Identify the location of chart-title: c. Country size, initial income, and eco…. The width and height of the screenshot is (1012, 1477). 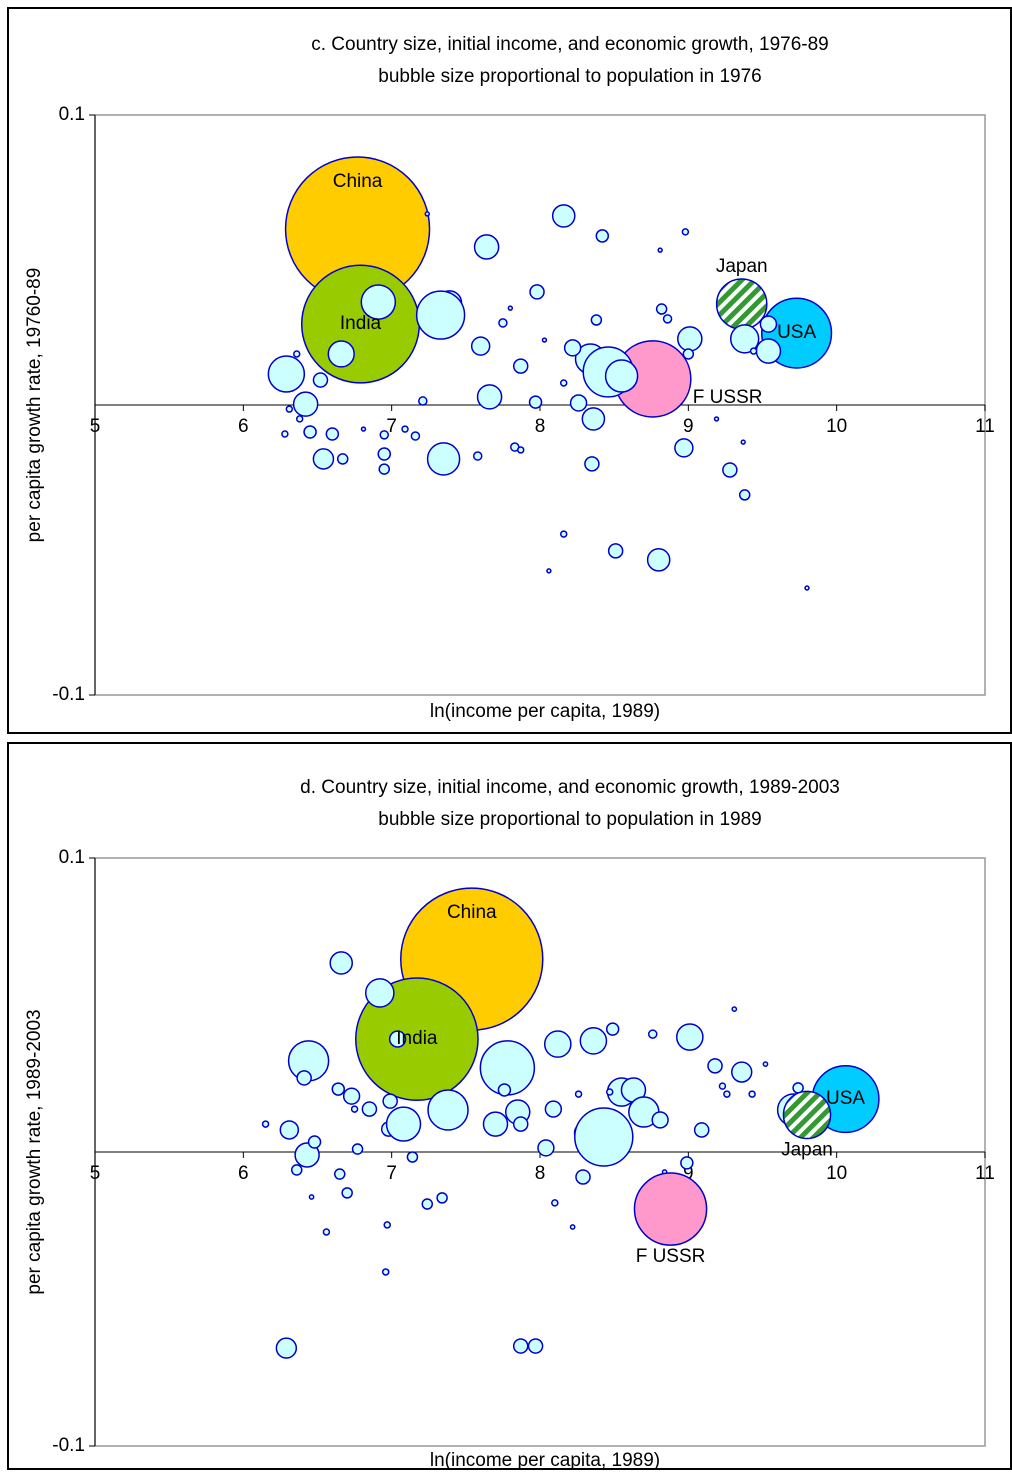
(569, 44).